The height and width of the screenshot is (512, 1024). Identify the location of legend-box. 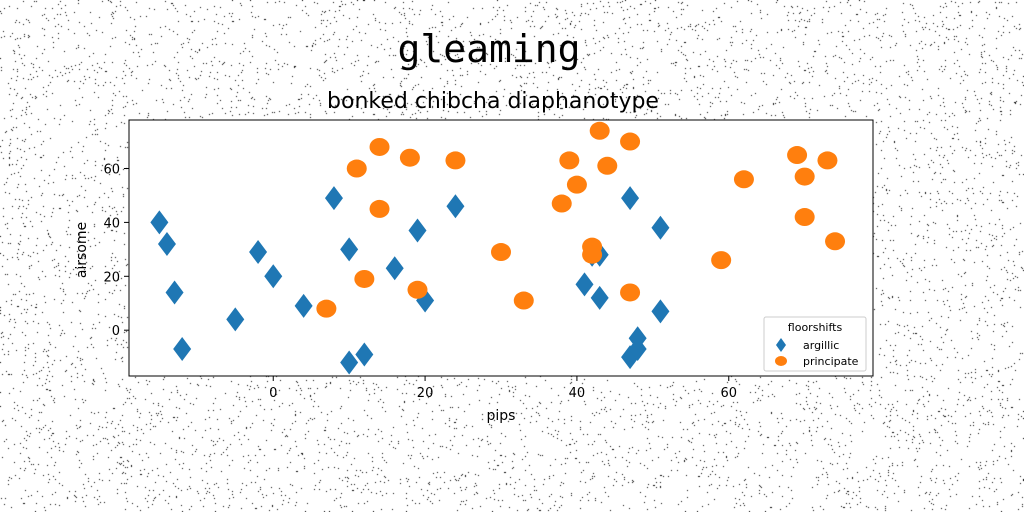
(815, 344).